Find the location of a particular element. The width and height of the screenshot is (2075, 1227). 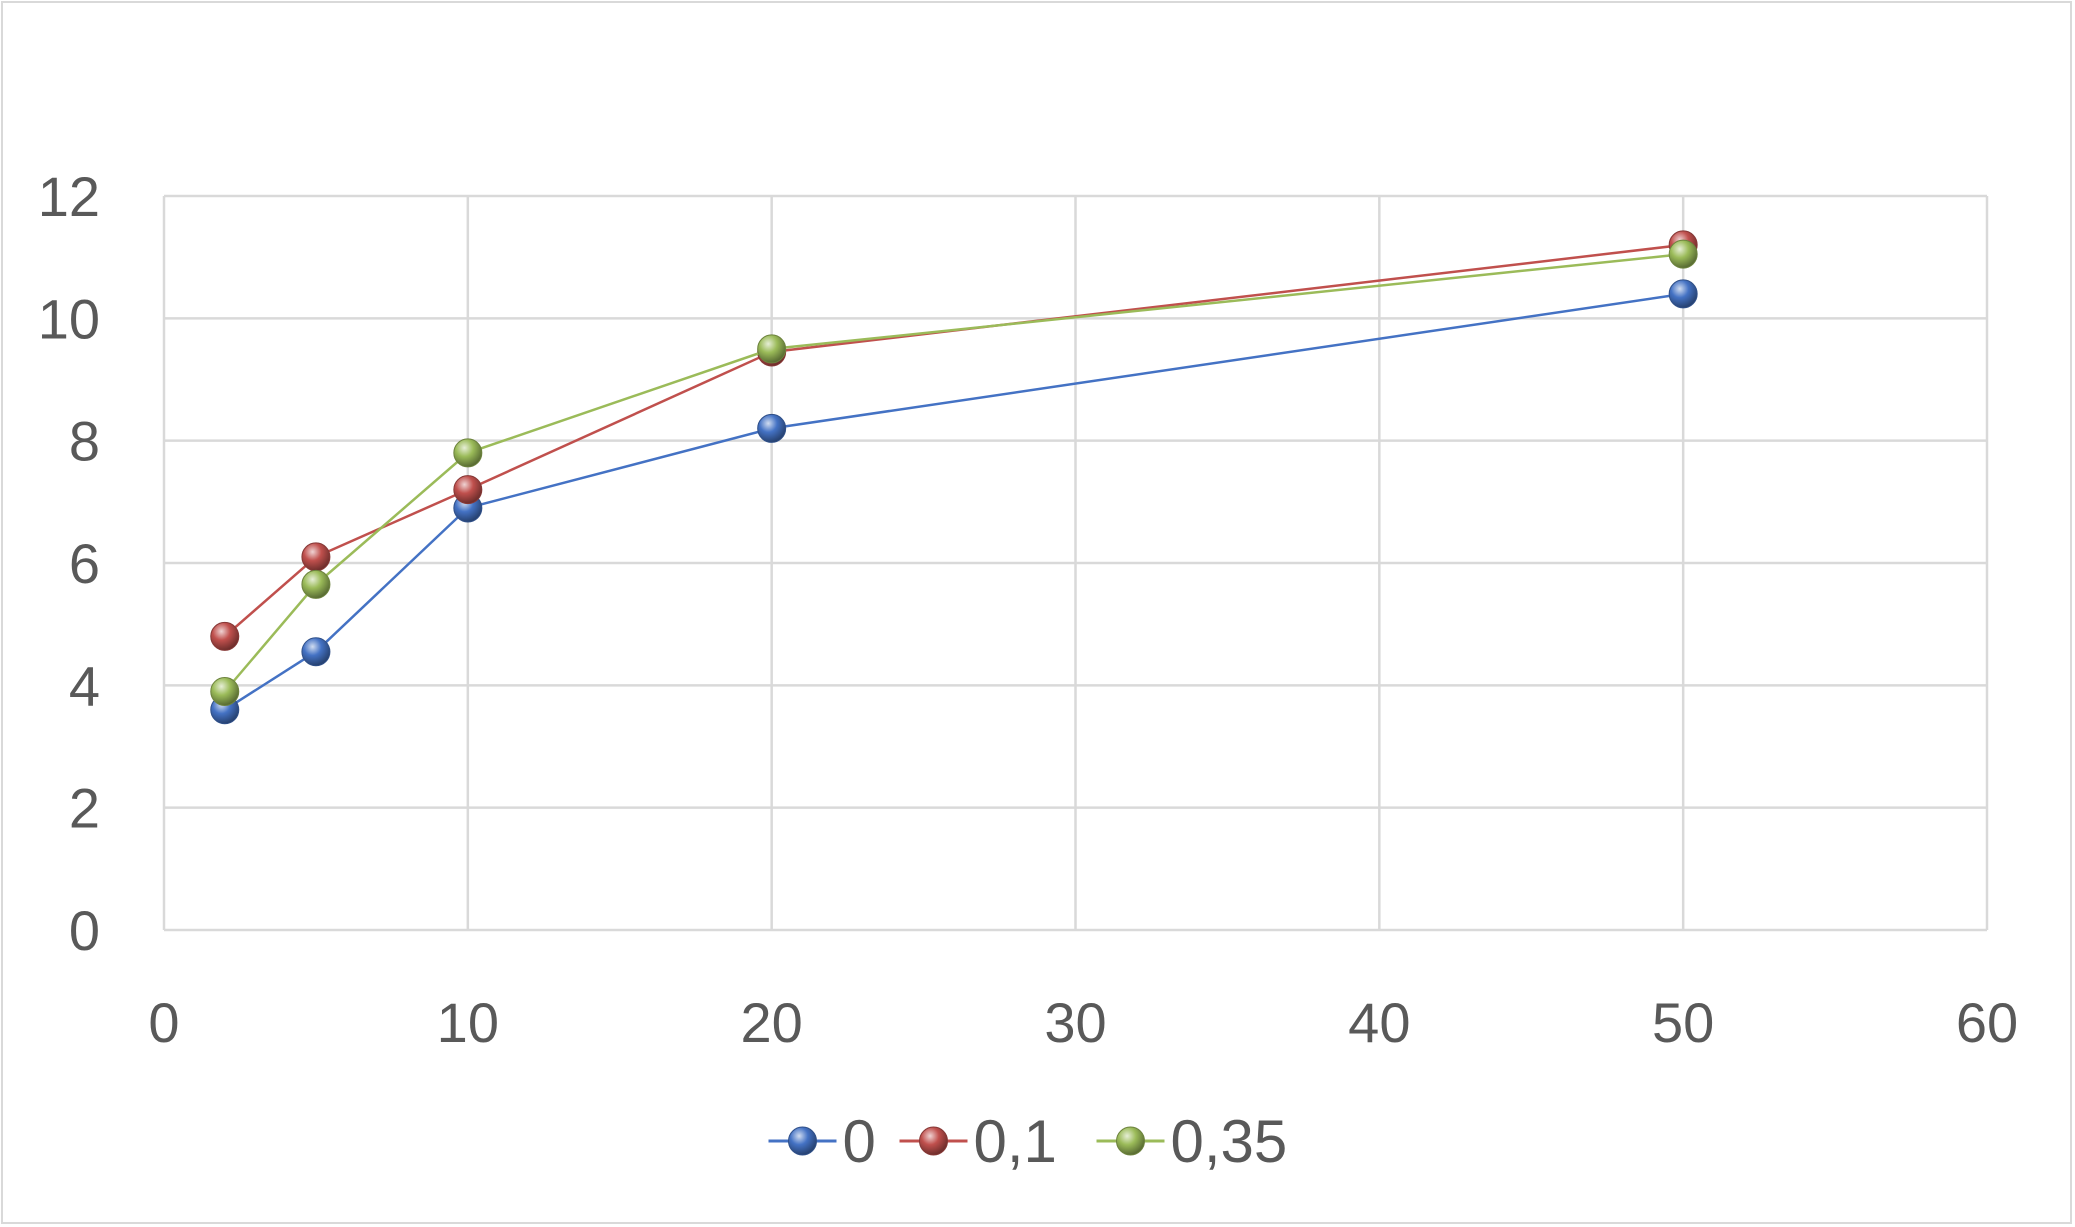

legend-item: 0,35 is located at coordinates (1192, 1141).